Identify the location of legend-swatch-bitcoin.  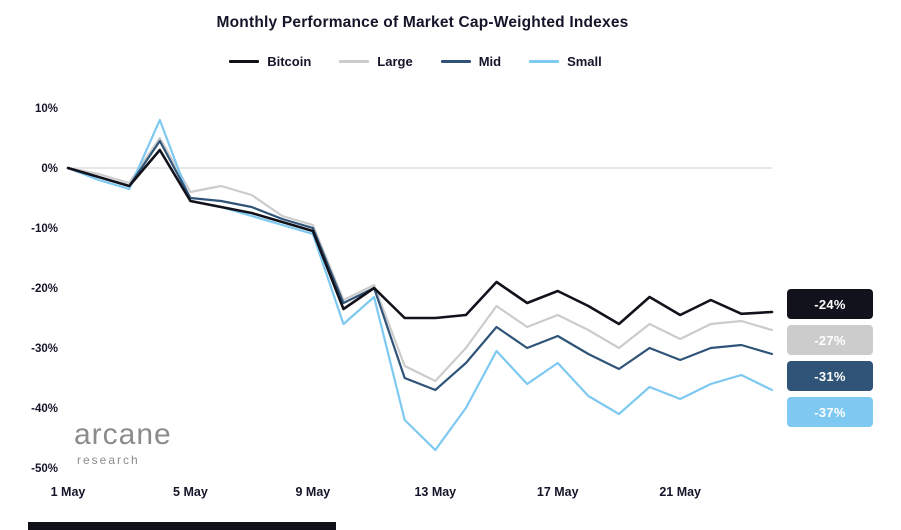
(244, 61).